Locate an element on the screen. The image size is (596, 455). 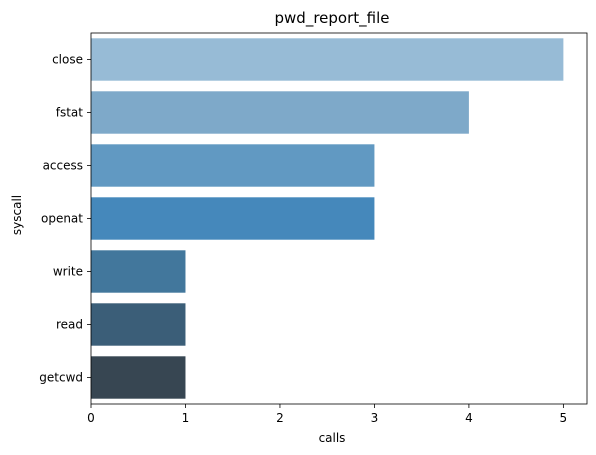
y-tick-label-fstat: fstat is located at coordinates (70, 113).